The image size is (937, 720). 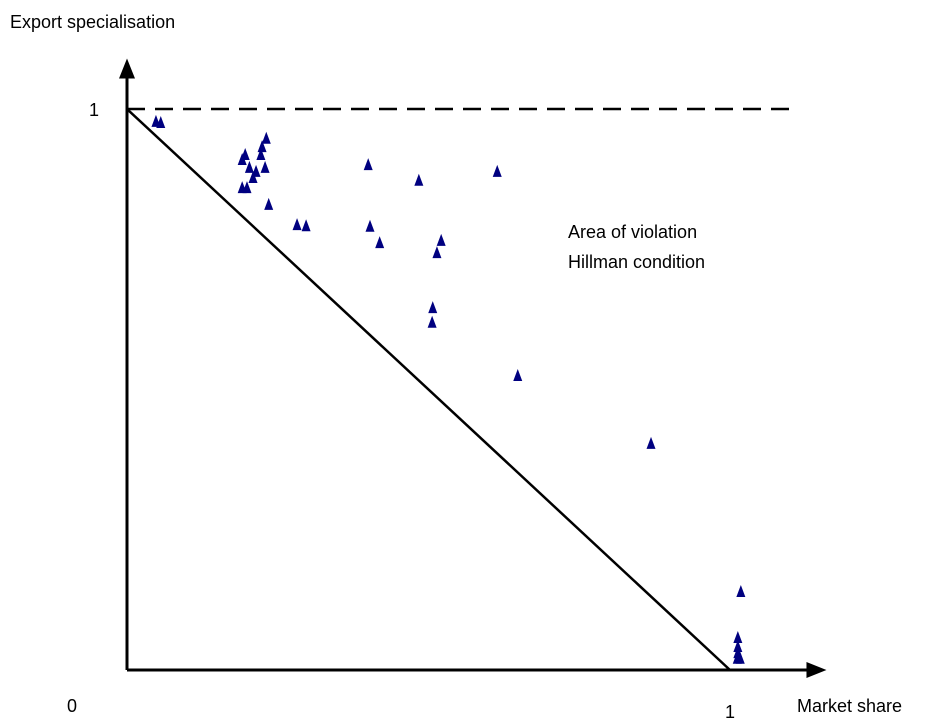 I want to click on y-tick-label: 1, so click(x=94, y=110).